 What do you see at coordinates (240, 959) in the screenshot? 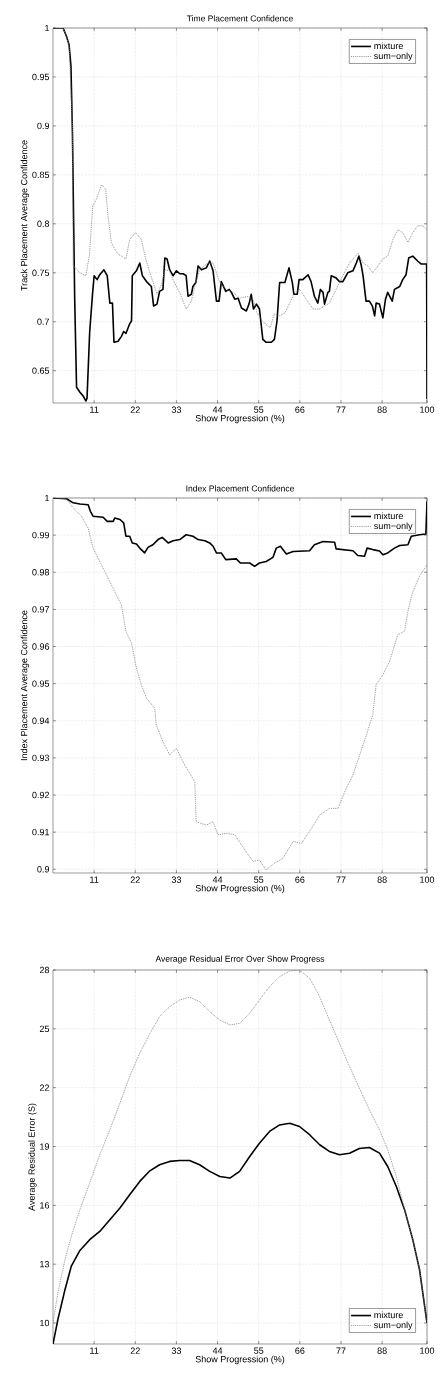
I see `chart-title: Average Residual Error Over Show Progress` at bounding box center [240, 959].